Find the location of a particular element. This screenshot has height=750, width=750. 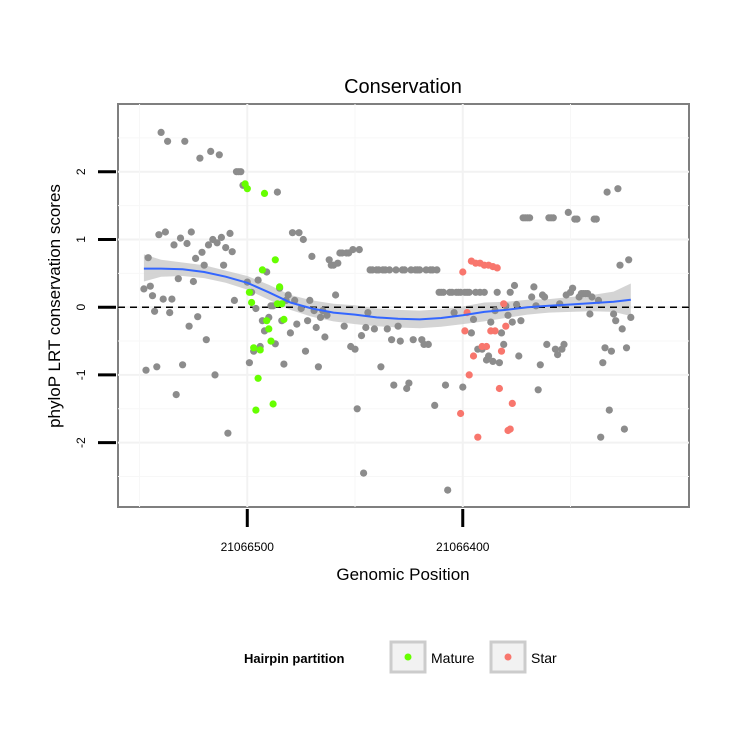

y-tick-label: -2 is located at coordinates (81, 442).